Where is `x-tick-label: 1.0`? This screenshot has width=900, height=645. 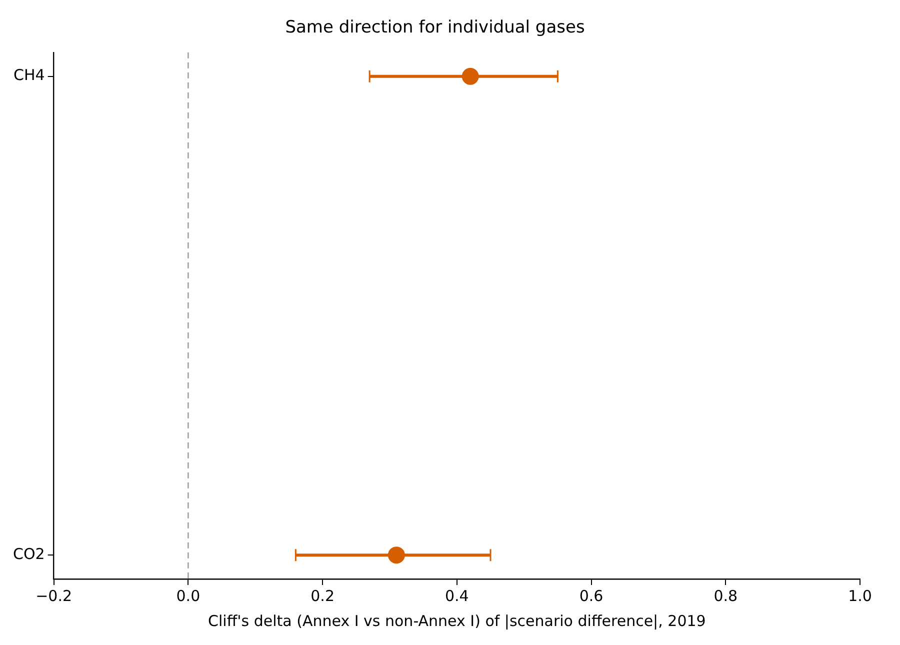 x-tick-label: 1.0 is located at coordinates (860, 595).